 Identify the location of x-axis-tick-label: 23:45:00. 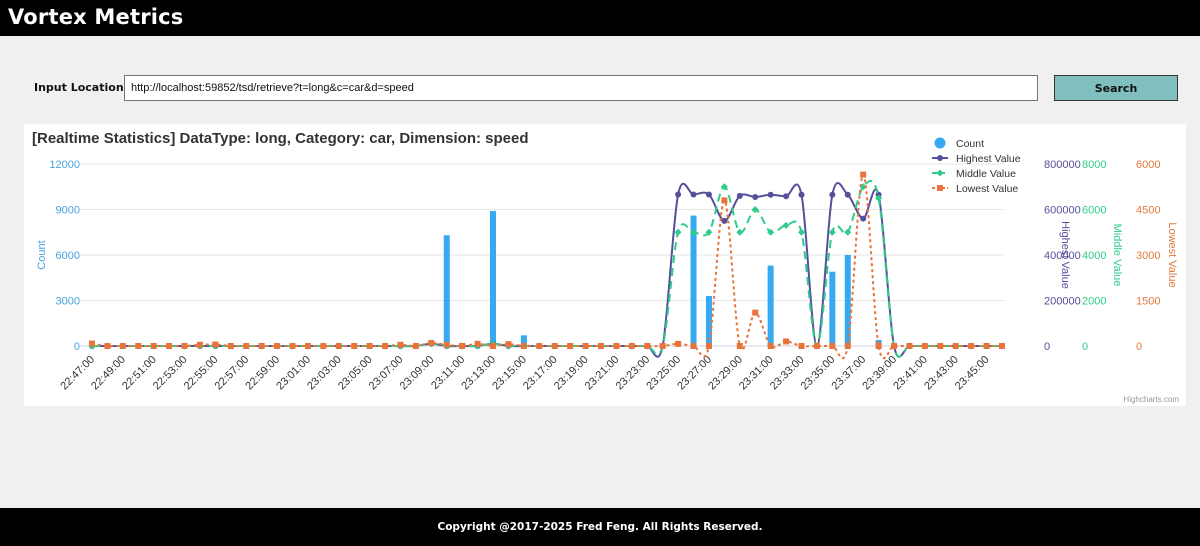
(972, 373).